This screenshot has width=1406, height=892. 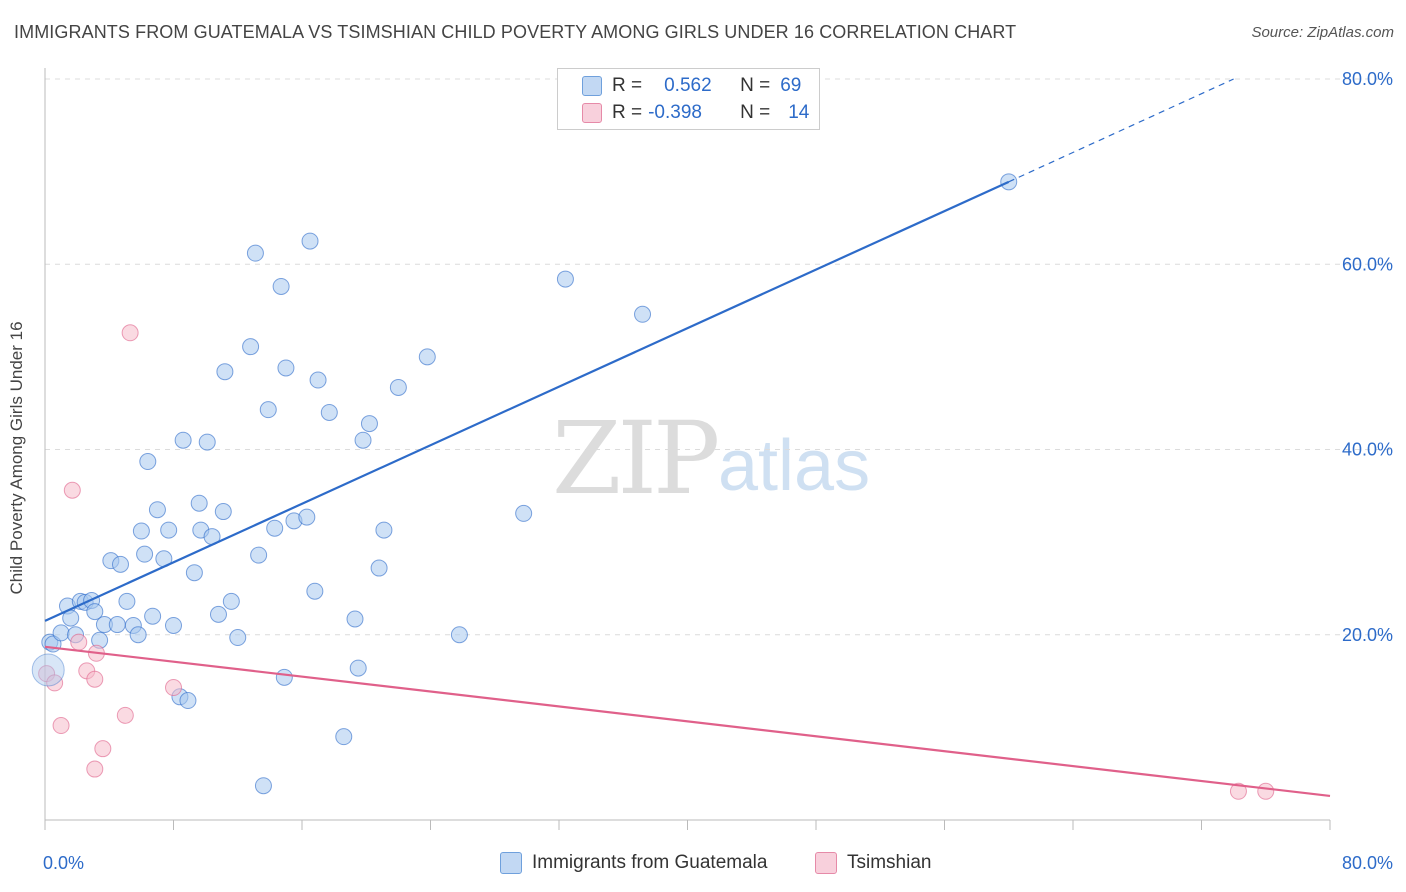 I want to click on series-legend: Immigrants from Guatemala Tsimshian, so click(x=703, y=865).